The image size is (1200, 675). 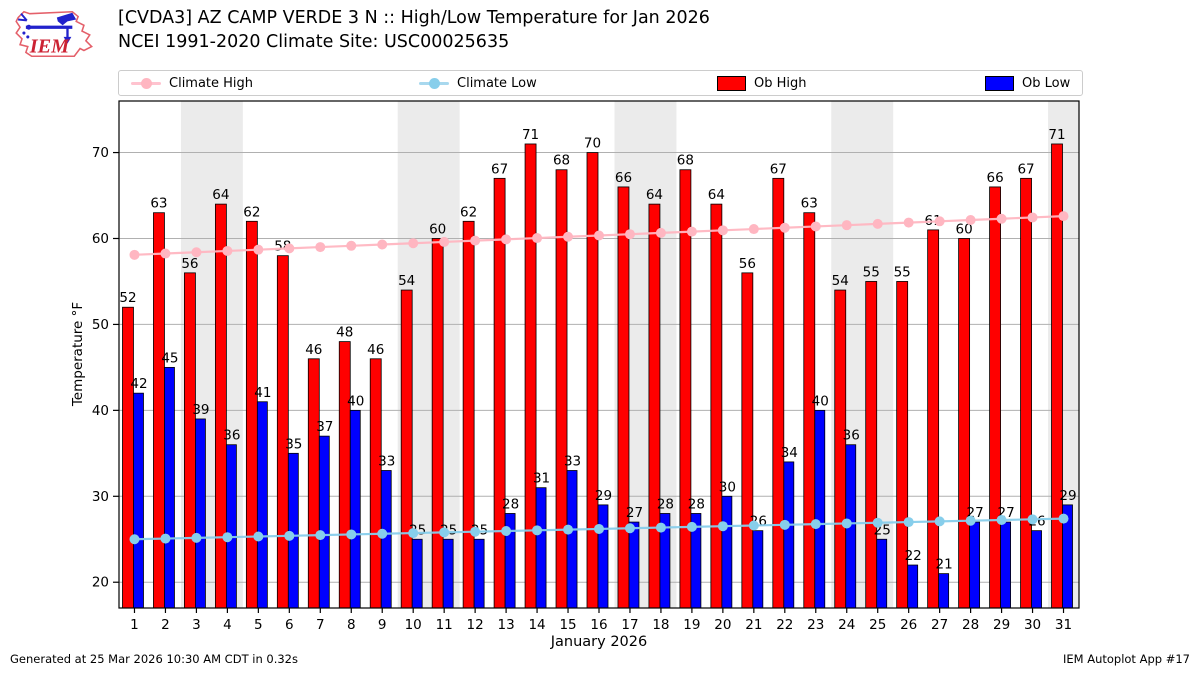 What do you see at coordinates (251, 212) in the screenshot?
I see `ob-high-value-label: 62` at bounding box center [251, 212].